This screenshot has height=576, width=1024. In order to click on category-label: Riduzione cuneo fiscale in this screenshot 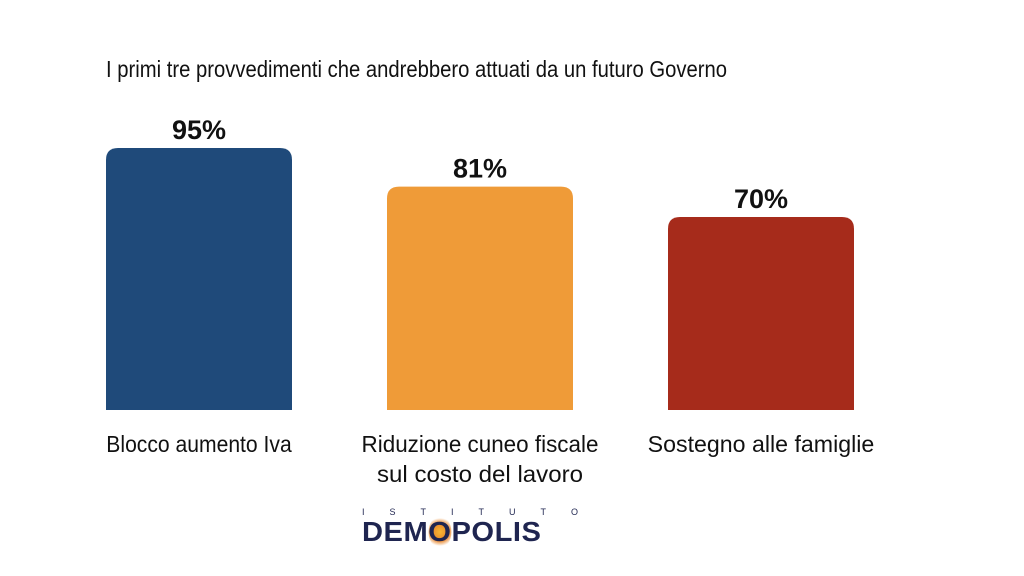, I will do `click(480, 444)`.